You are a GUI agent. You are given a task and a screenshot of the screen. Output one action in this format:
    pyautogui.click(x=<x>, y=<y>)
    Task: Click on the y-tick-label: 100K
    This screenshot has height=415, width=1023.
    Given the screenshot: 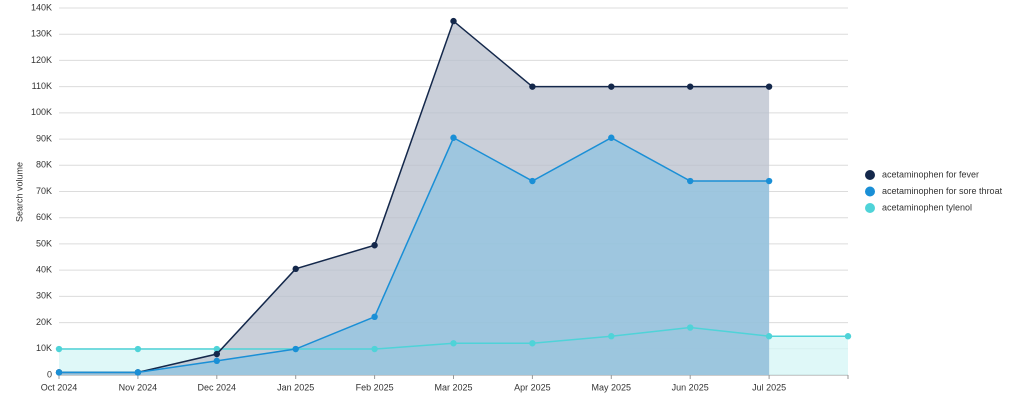 What is the action you would take?
    pyautogui.click(x=41, y=112)
    